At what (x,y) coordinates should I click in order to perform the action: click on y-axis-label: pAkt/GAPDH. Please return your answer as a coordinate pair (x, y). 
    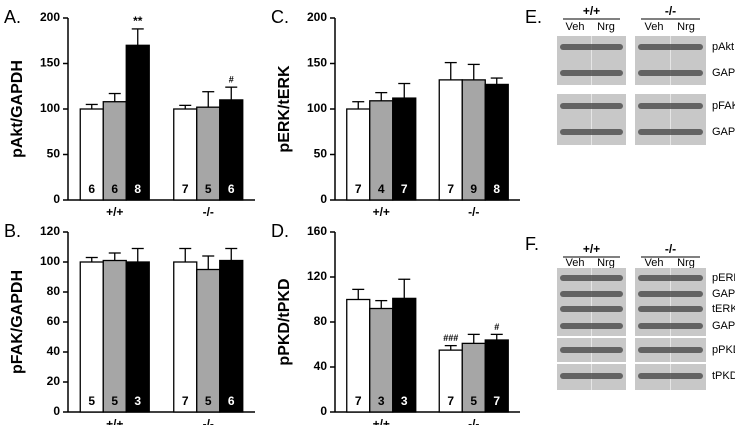
    Looking at the image, I should click on (17, 109).